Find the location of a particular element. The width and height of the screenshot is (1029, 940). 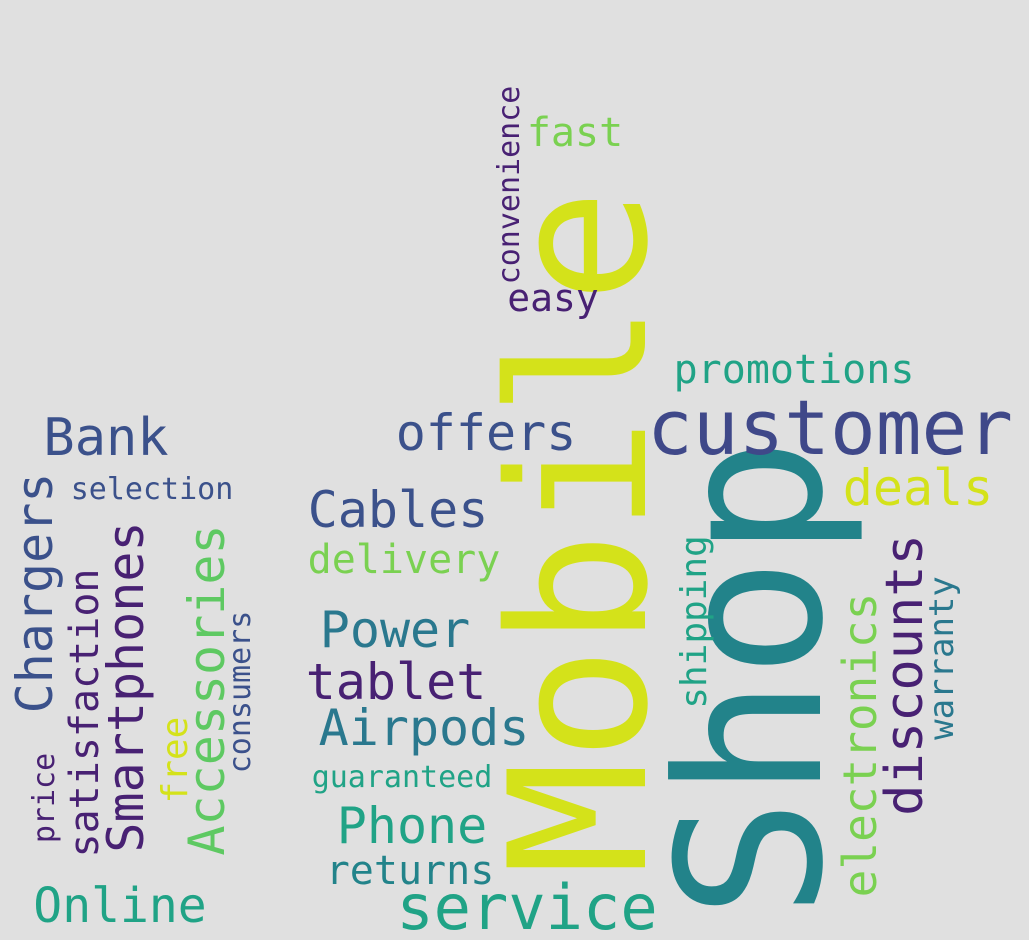

word-bank: Bank is located at coordinates (106, 438).